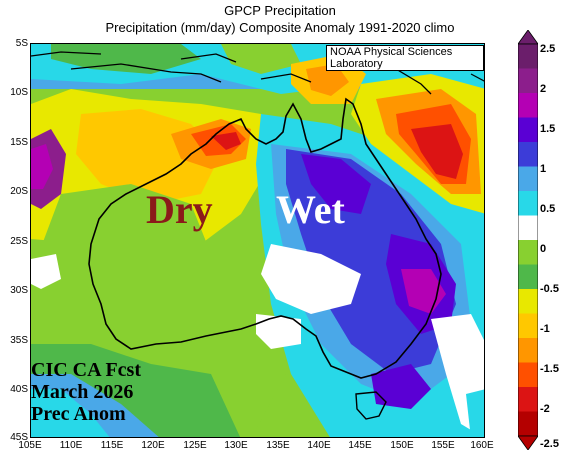  I want to click on colorbar-bottom-arrow, so click(528, 442).